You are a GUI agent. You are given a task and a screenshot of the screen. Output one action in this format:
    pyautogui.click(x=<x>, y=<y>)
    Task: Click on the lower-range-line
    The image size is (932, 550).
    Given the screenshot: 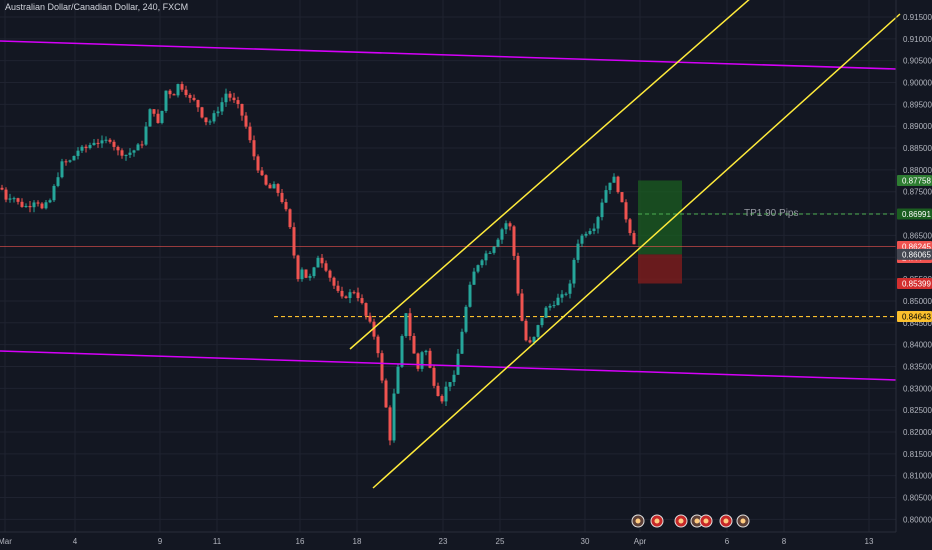 What is the action you would take?
    pyautogui.click(x=448, y=365)
    